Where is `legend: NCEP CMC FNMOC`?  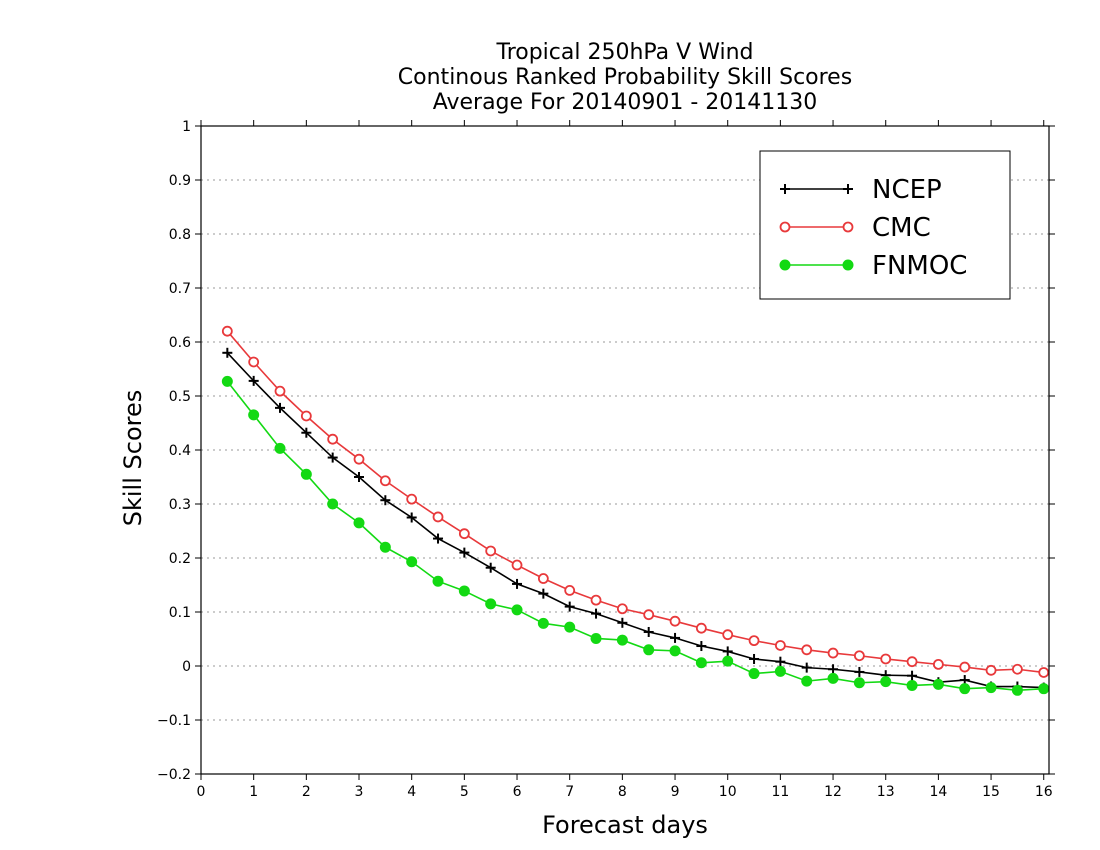
legend: NCEP CMC FNMOC is located at coordinates (885, 225).